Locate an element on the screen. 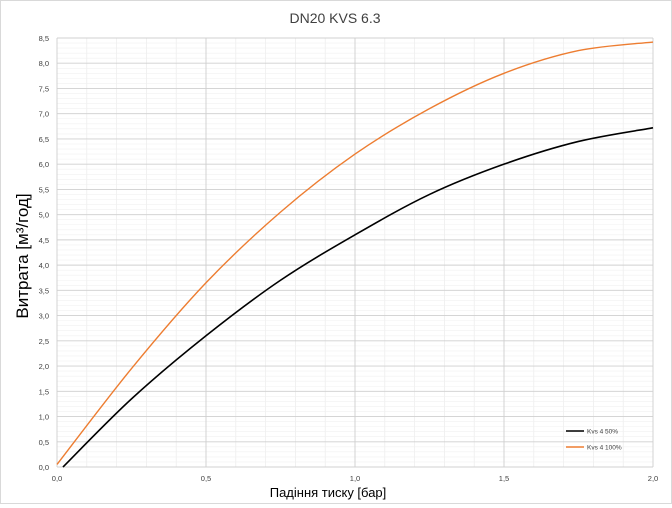 This screenshot has width=672, height=508. y-tick-label: 7,5 is located at coordinates (44, 88).